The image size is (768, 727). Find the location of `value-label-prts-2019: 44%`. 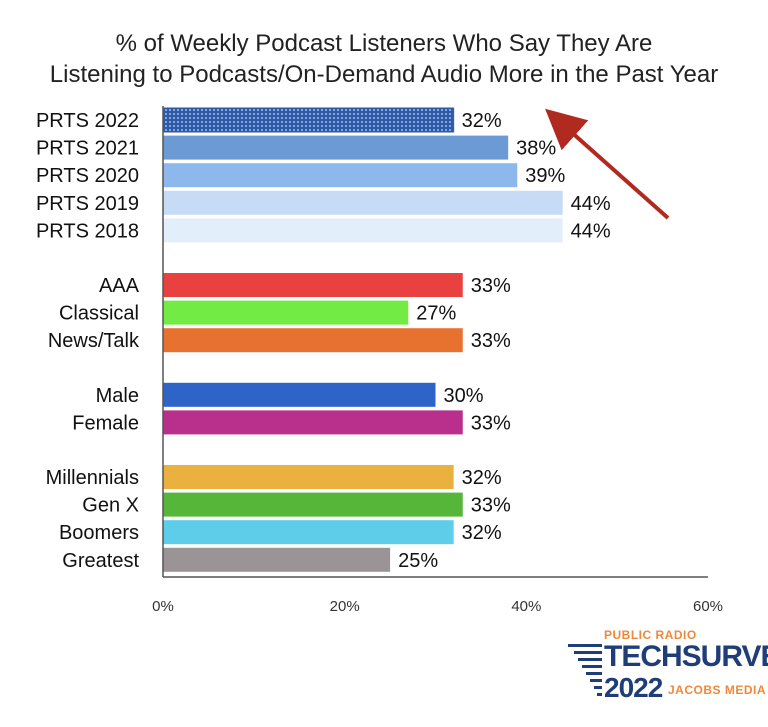

value-label-prts-2019: 44% is located at coordinates (591, 204).